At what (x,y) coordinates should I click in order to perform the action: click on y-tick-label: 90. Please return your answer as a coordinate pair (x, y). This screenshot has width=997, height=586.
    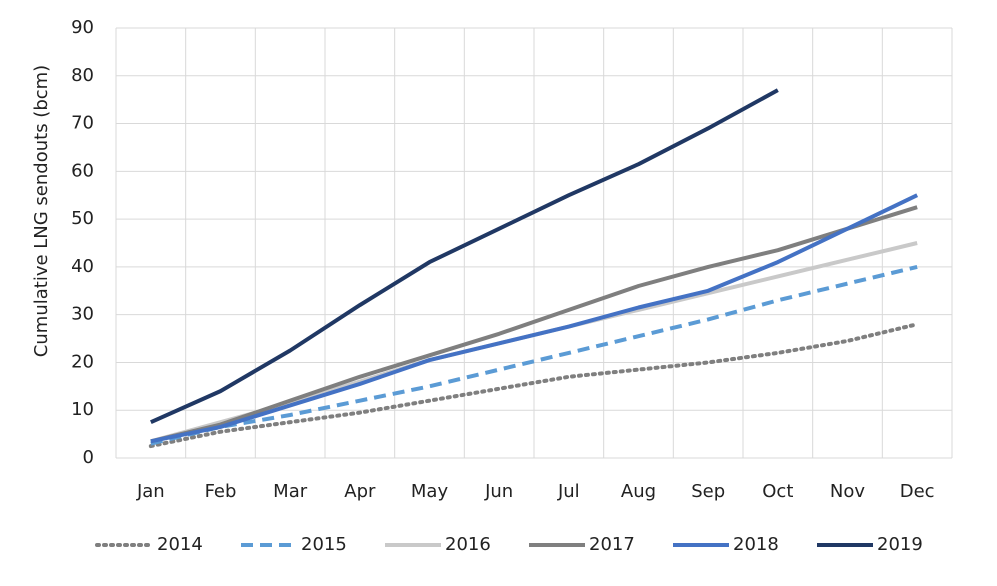
    Looking at the image, I should click on (82, 27).